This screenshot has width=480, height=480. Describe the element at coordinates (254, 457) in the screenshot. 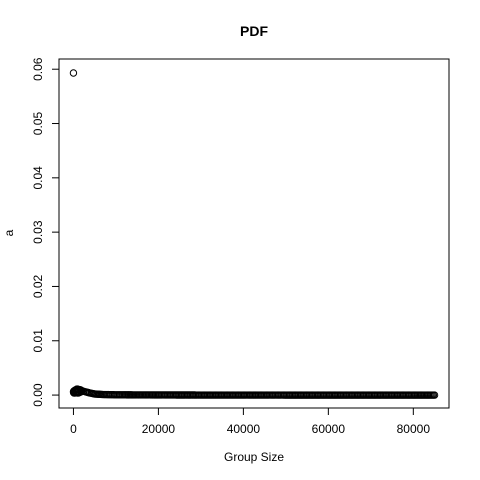

I see `x-axis-label: Group Size` at that location.